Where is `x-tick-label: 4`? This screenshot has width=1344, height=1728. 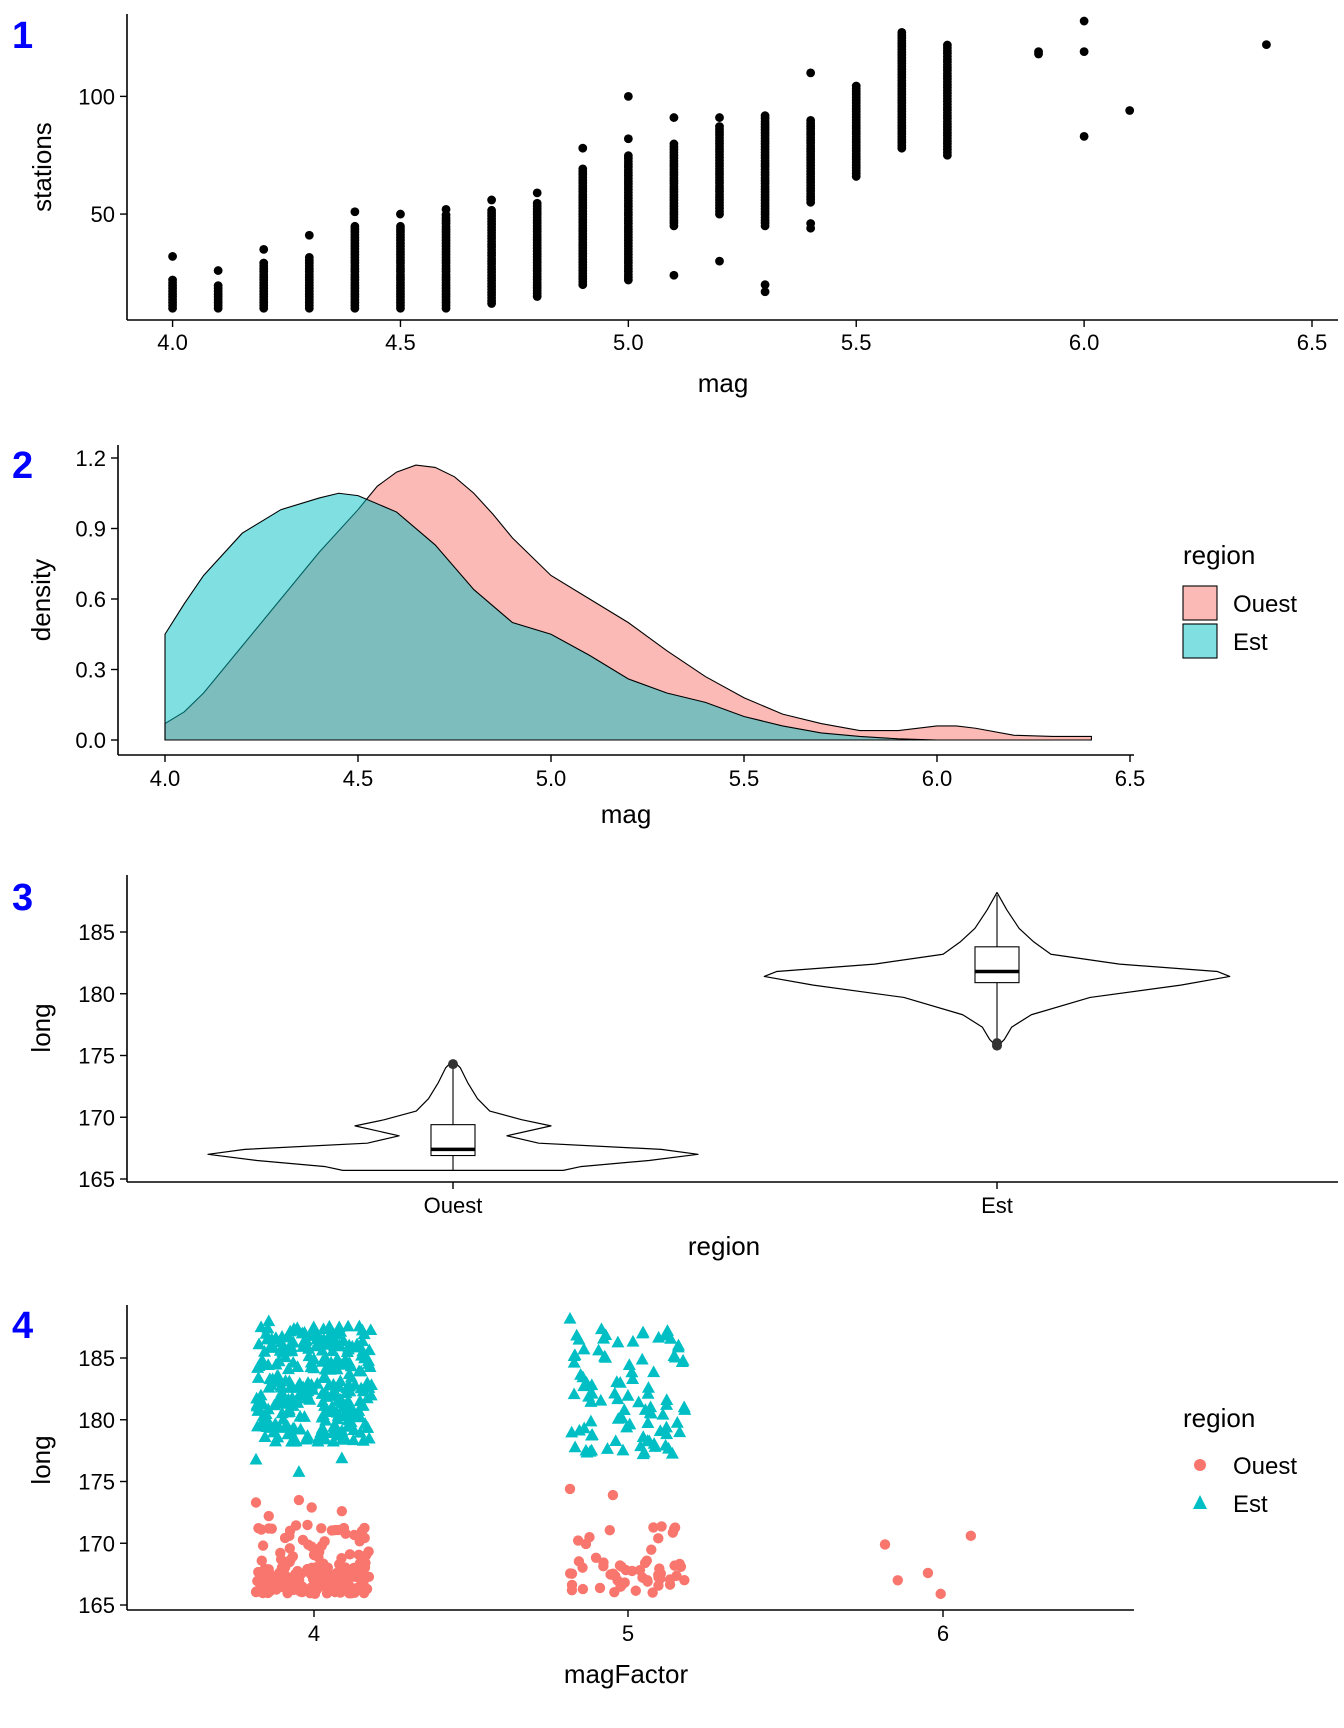 x-tick-label: 4 is located at coordinates (314, 1633).